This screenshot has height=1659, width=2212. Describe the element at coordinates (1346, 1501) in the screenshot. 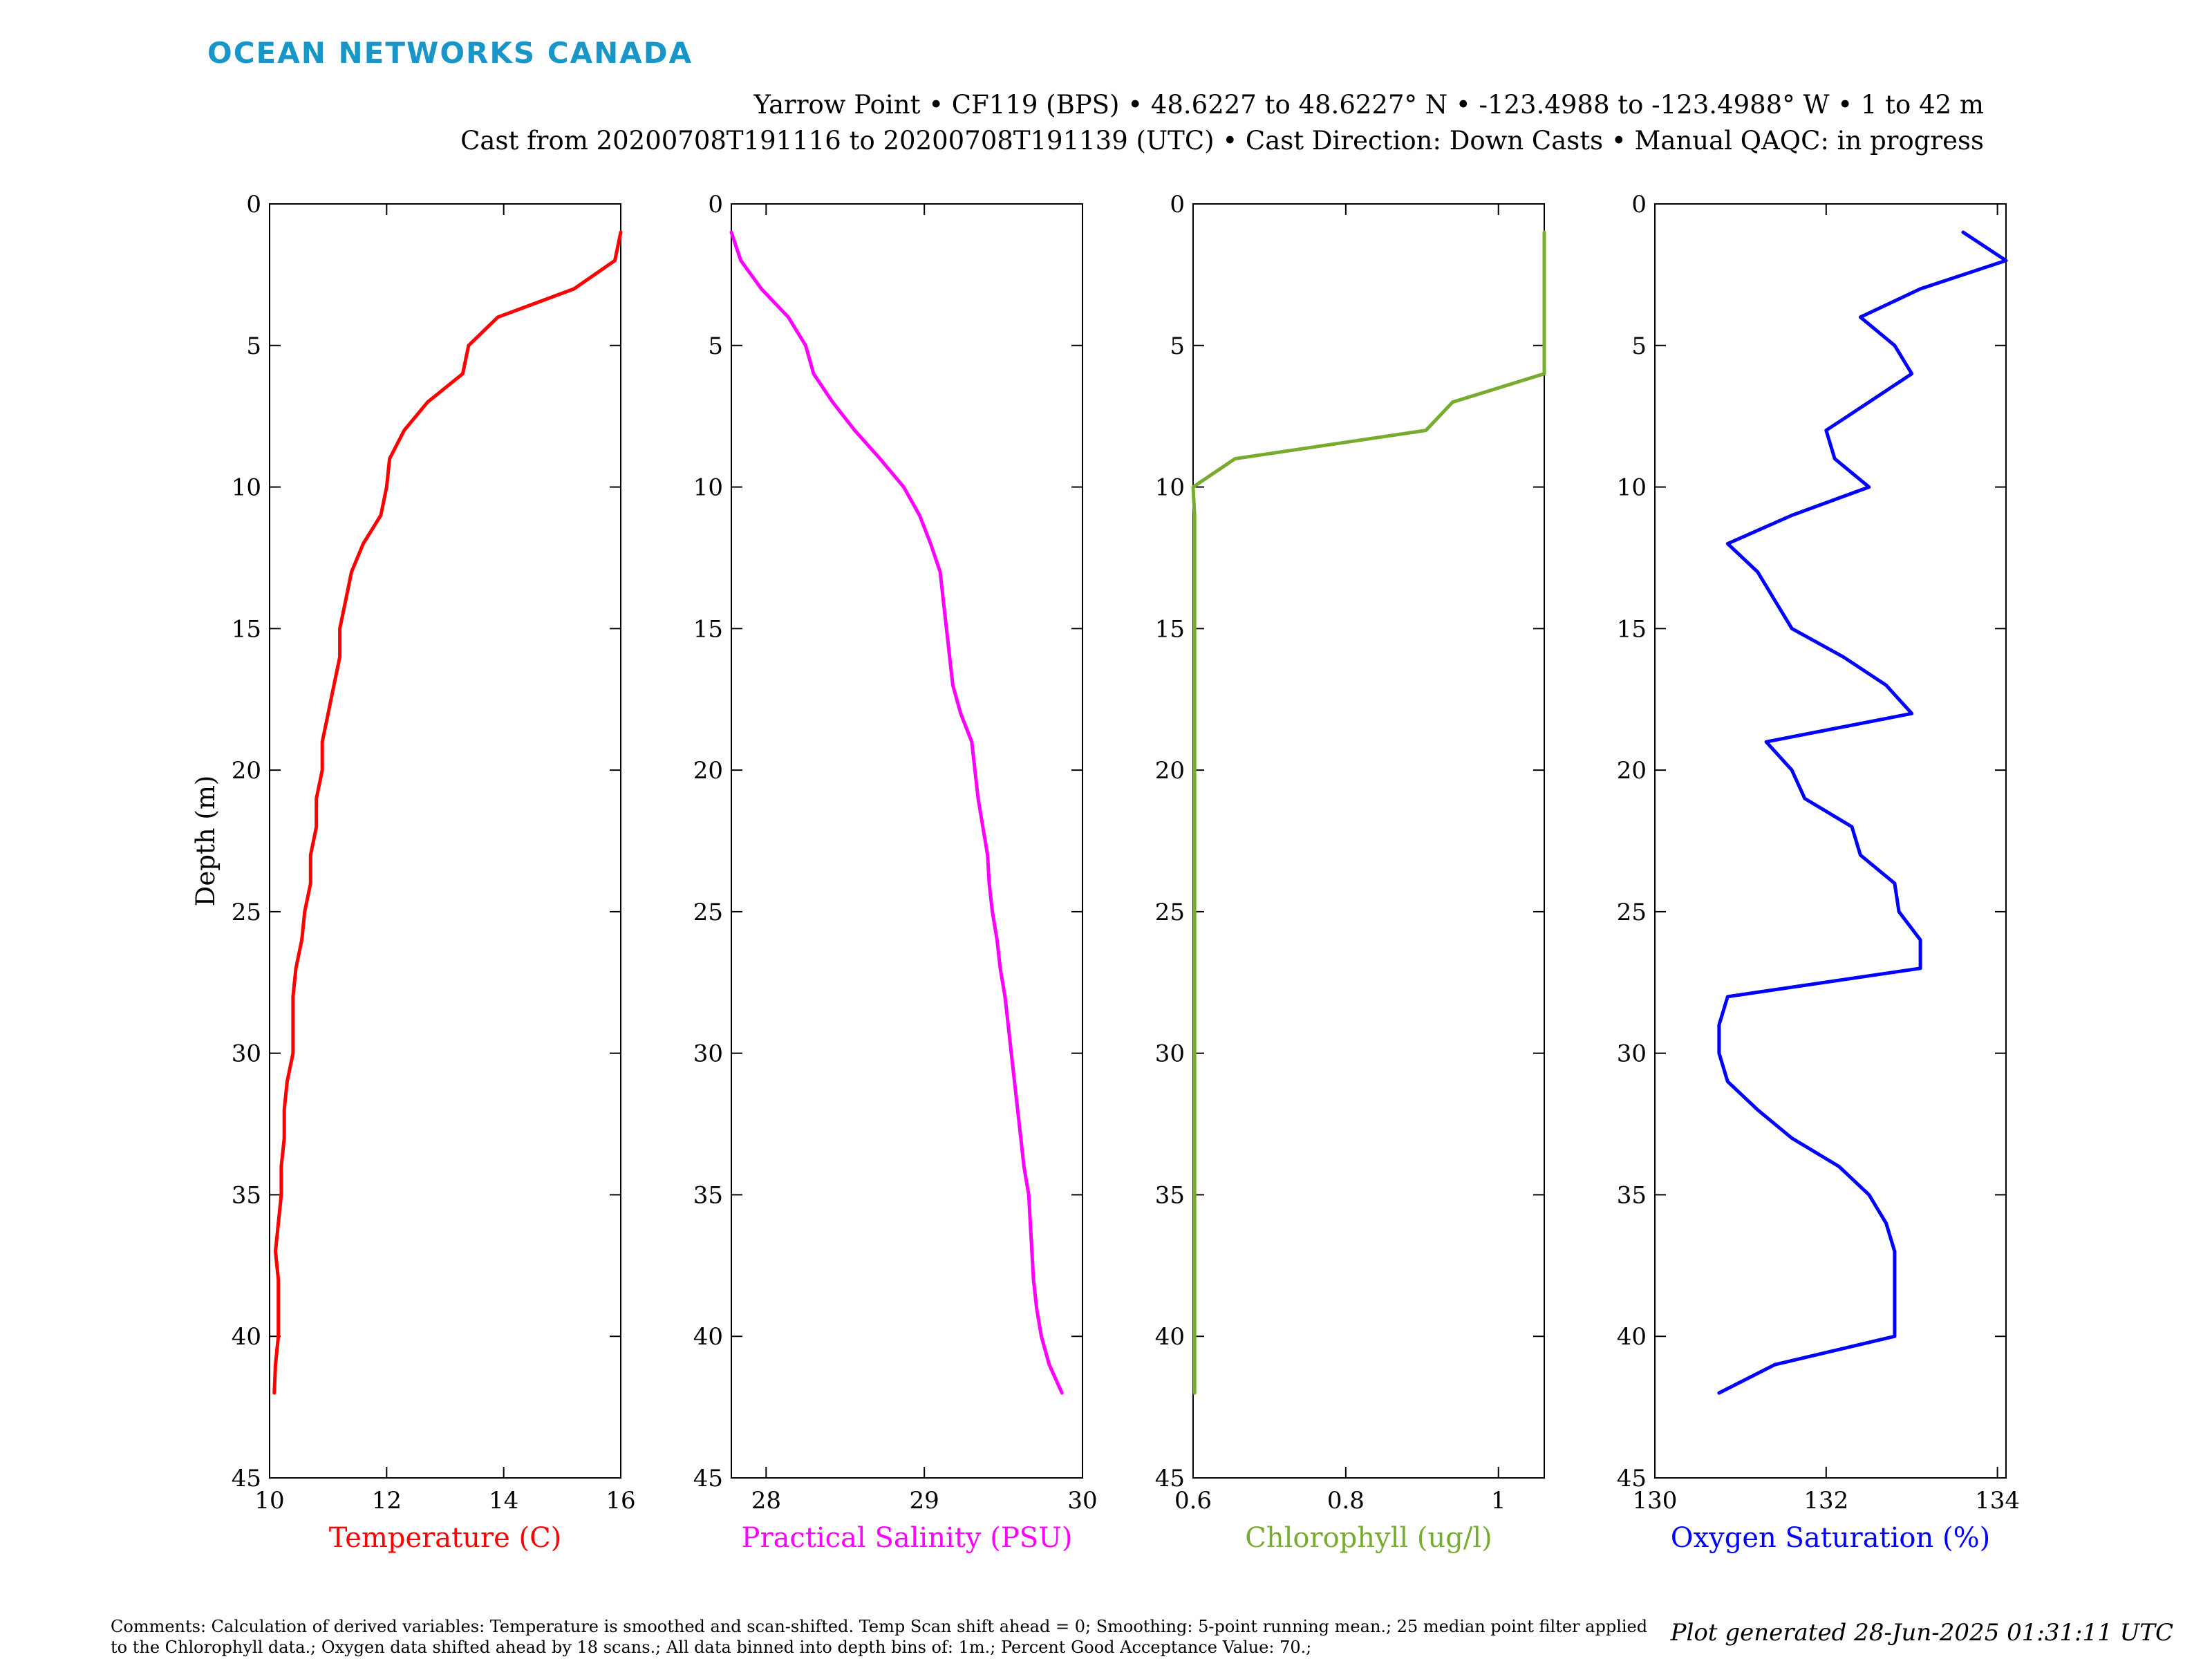

I see `x-tick-label: 0.8` at that location.